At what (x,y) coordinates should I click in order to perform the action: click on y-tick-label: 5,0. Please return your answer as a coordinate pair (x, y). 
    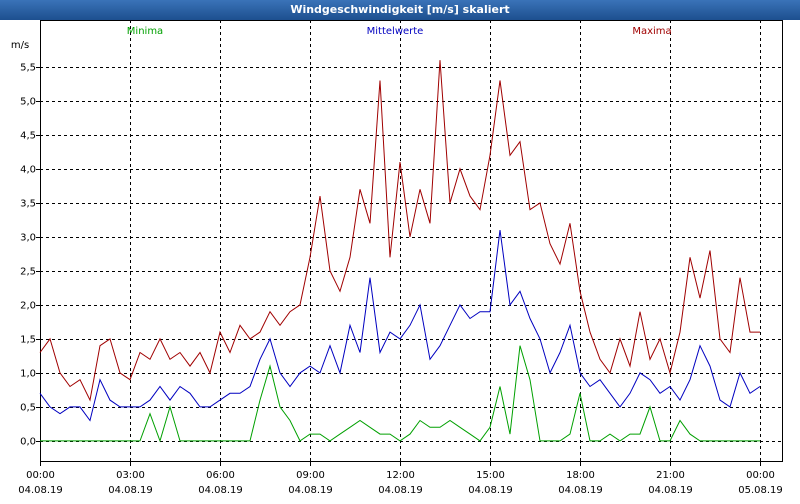
    Looking at the image, I should click on (28, 102).